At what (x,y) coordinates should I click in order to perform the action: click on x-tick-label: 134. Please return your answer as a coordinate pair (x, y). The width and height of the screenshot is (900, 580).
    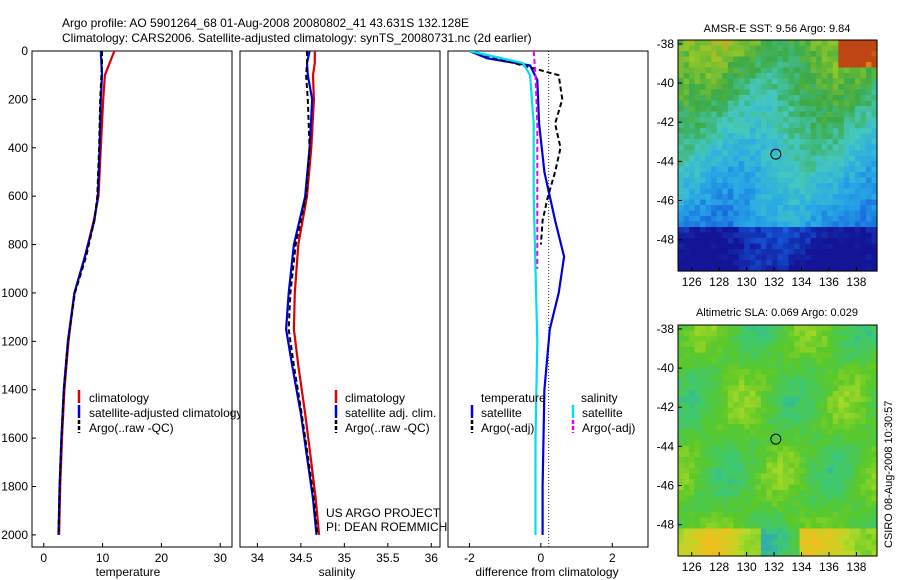
    Looking at the image, I should click on (802, 282).